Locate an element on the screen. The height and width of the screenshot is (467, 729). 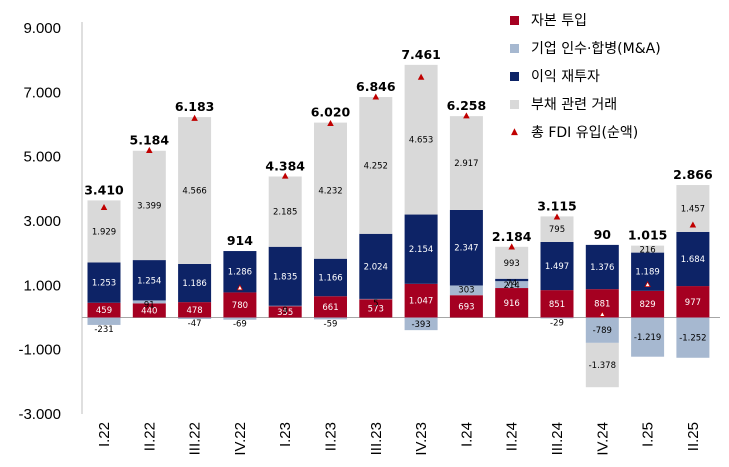
y-tick-label: 7.000 is located at coordinates (42, 92).